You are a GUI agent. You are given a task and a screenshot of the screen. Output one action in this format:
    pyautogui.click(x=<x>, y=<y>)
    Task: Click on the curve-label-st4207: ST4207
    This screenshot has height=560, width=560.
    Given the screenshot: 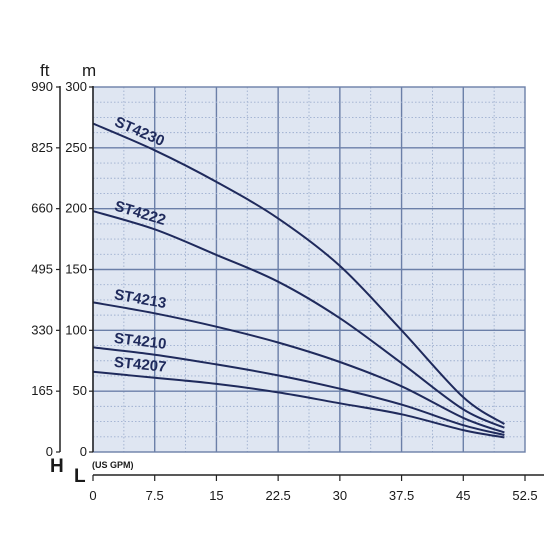 What is the action you would take?
    pyautogui.click(x=140, y=365)
    